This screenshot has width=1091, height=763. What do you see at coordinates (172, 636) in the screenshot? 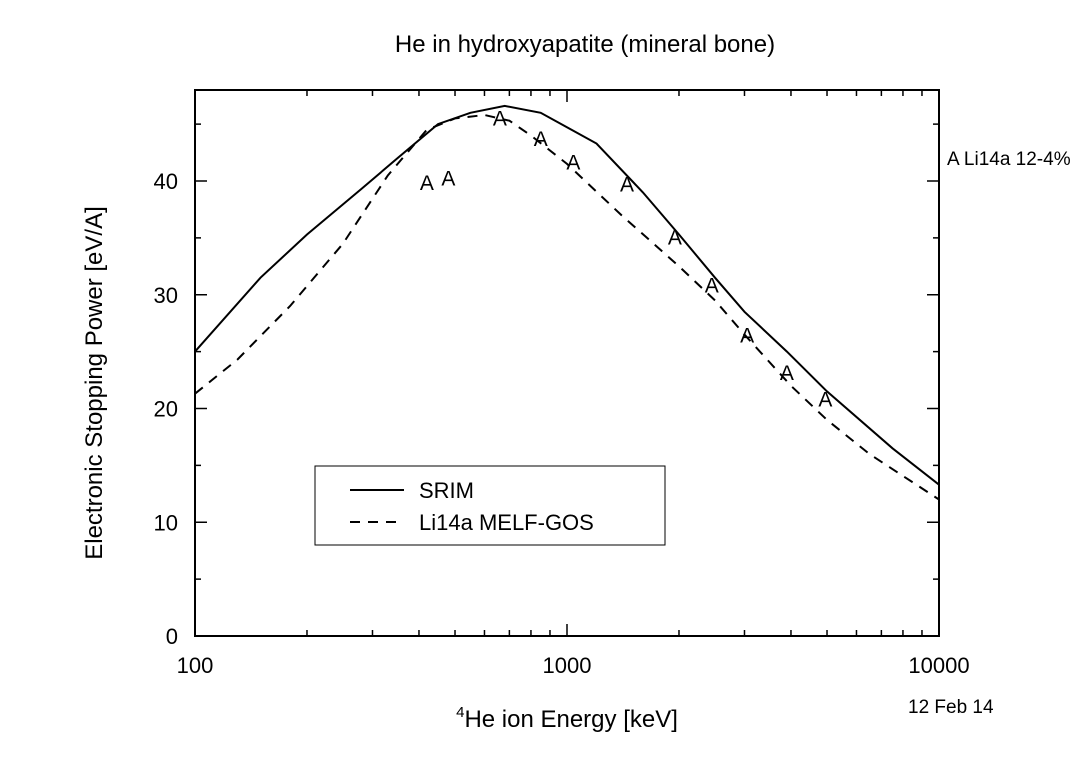
I see `y-tick-label: 0` at bounding box center [172, 636].